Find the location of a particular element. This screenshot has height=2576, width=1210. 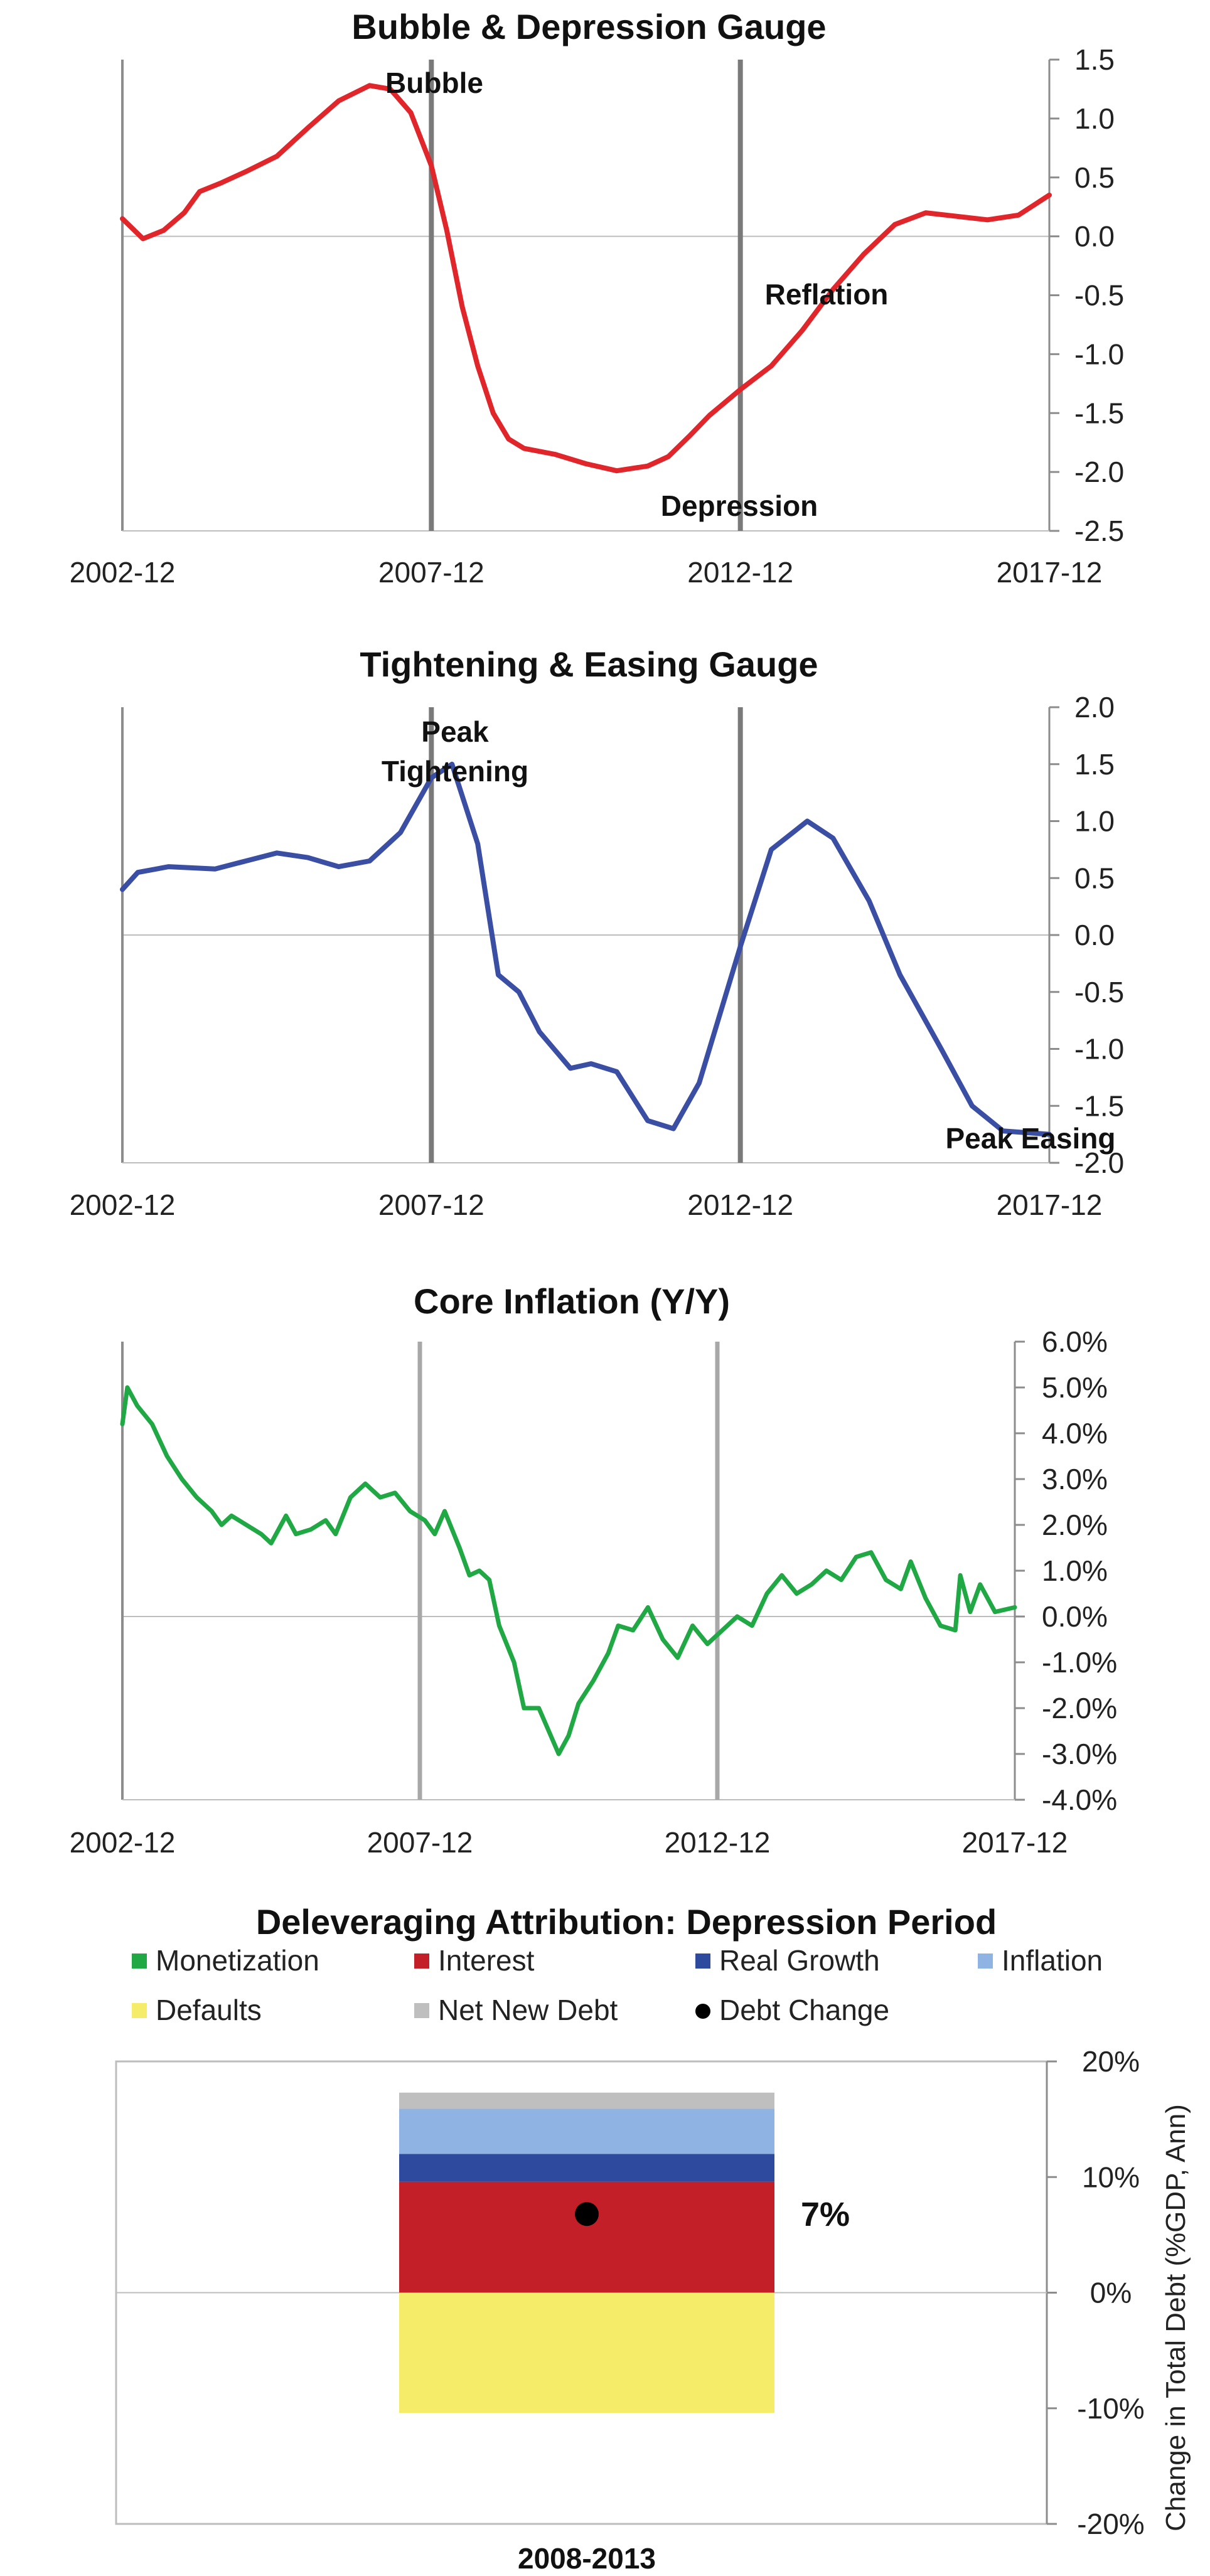

y-tick-label: 2.0% is located at coordinates (1075, 1525).